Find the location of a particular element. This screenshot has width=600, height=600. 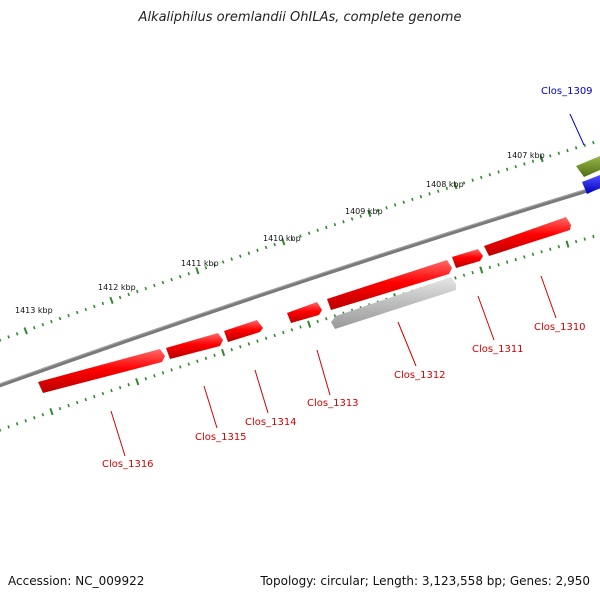

kbp-label: 1410 kbp is located at coordinates (282, 238).